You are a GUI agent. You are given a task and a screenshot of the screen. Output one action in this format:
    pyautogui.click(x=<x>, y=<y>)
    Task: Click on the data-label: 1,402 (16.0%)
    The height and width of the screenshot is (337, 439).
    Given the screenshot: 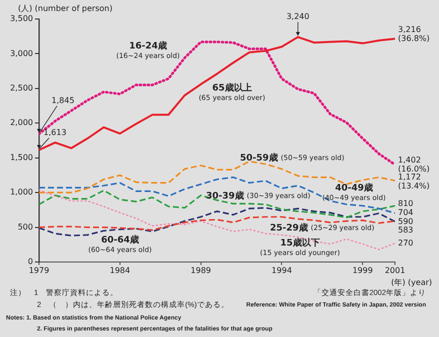 What is the action you would take?
    pyautogui.click(x=414, y=165)
    